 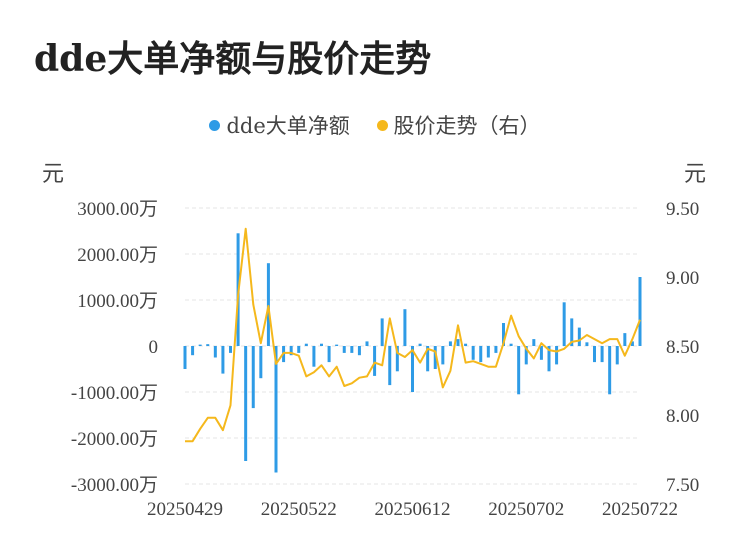 I want to click on x-tick-label: 20250429, so click(x=185, y=509).